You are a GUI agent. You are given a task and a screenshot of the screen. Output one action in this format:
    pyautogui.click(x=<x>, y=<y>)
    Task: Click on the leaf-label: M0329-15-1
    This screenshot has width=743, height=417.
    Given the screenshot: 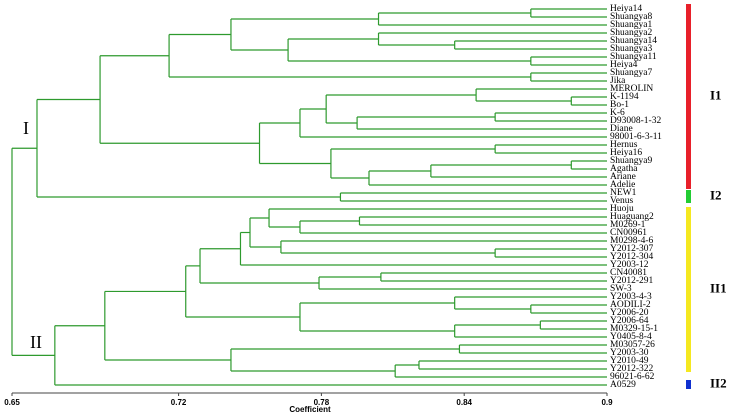 What is the action you would take?
    pyautogui.click(x=634, y=329)
    